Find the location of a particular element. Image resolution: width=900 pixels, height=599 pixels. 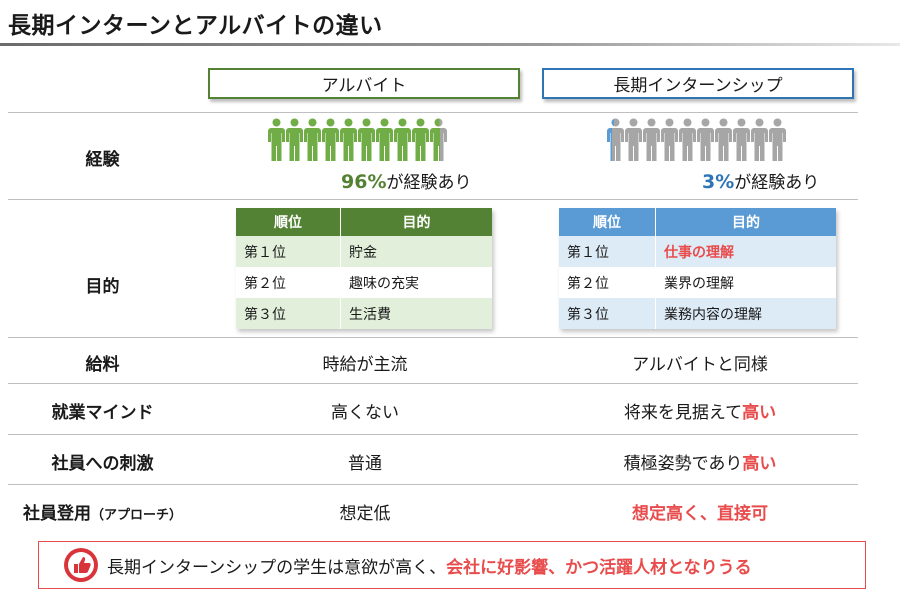

goal-cell: 趣味の充実 is located at coordinates (416, 282).